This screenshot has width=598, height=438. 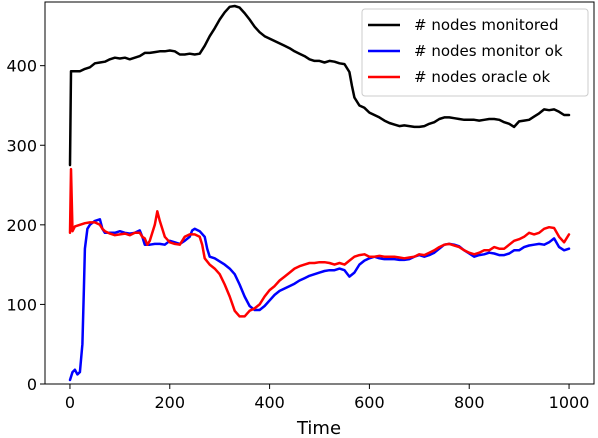 I want to click on y-axis-ticks: 0 100 200 300 400, so click(x=25, y=225).